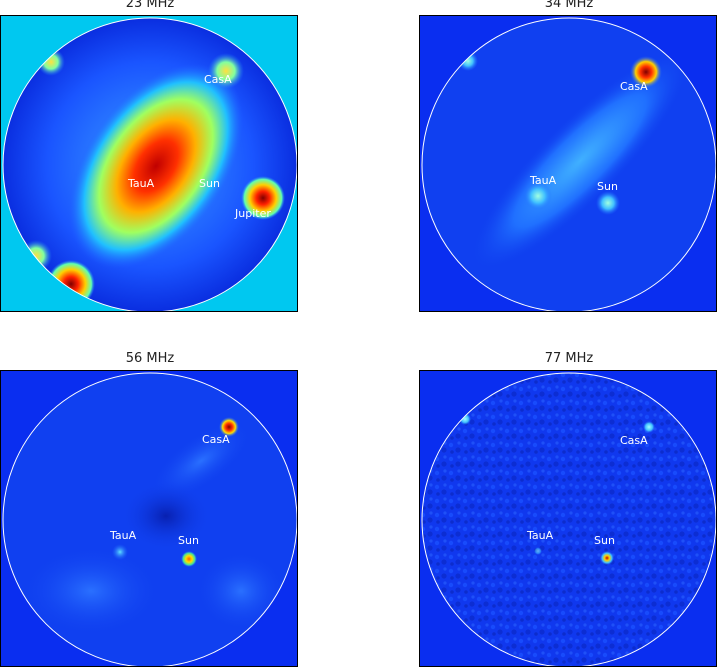 The height and width of the screenshot is (669, 720). I want to click on panel-title: 23 MHz, so click(150, 5).